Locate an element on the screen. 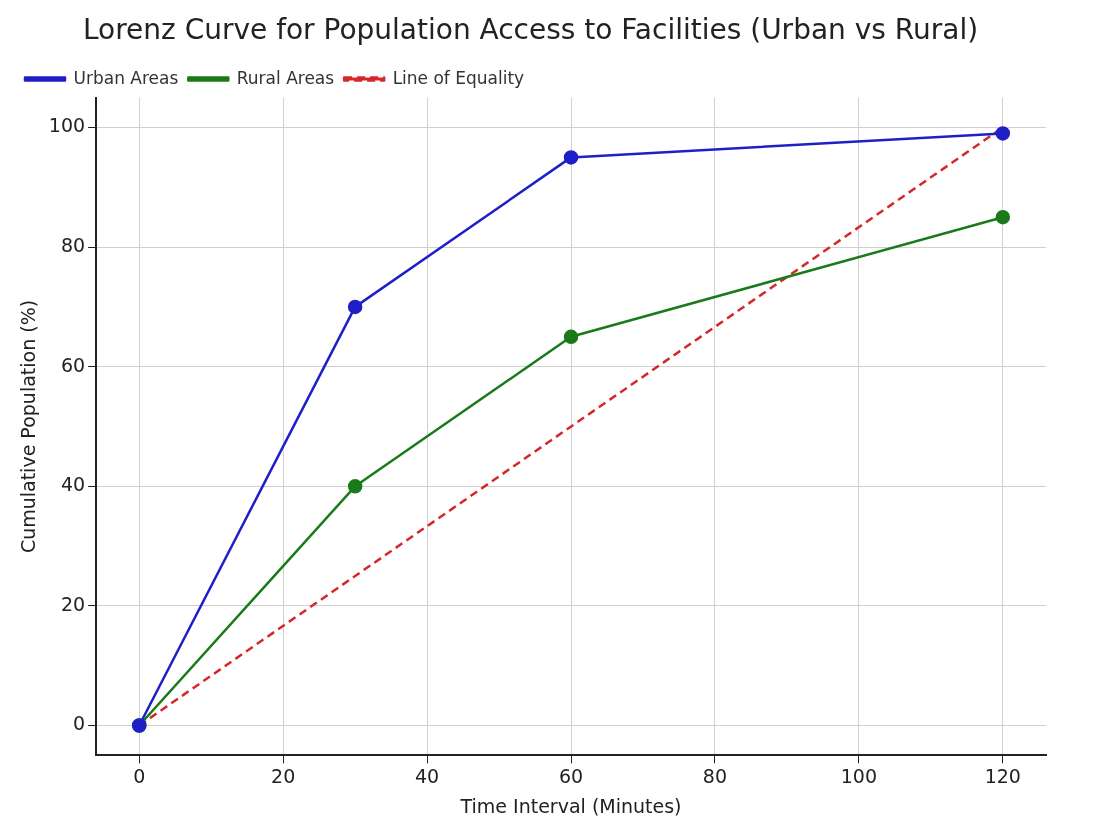 The width and height of the screenshot is (1116, 828). x-tick-label: 100 is located at coordinates (859, 775).